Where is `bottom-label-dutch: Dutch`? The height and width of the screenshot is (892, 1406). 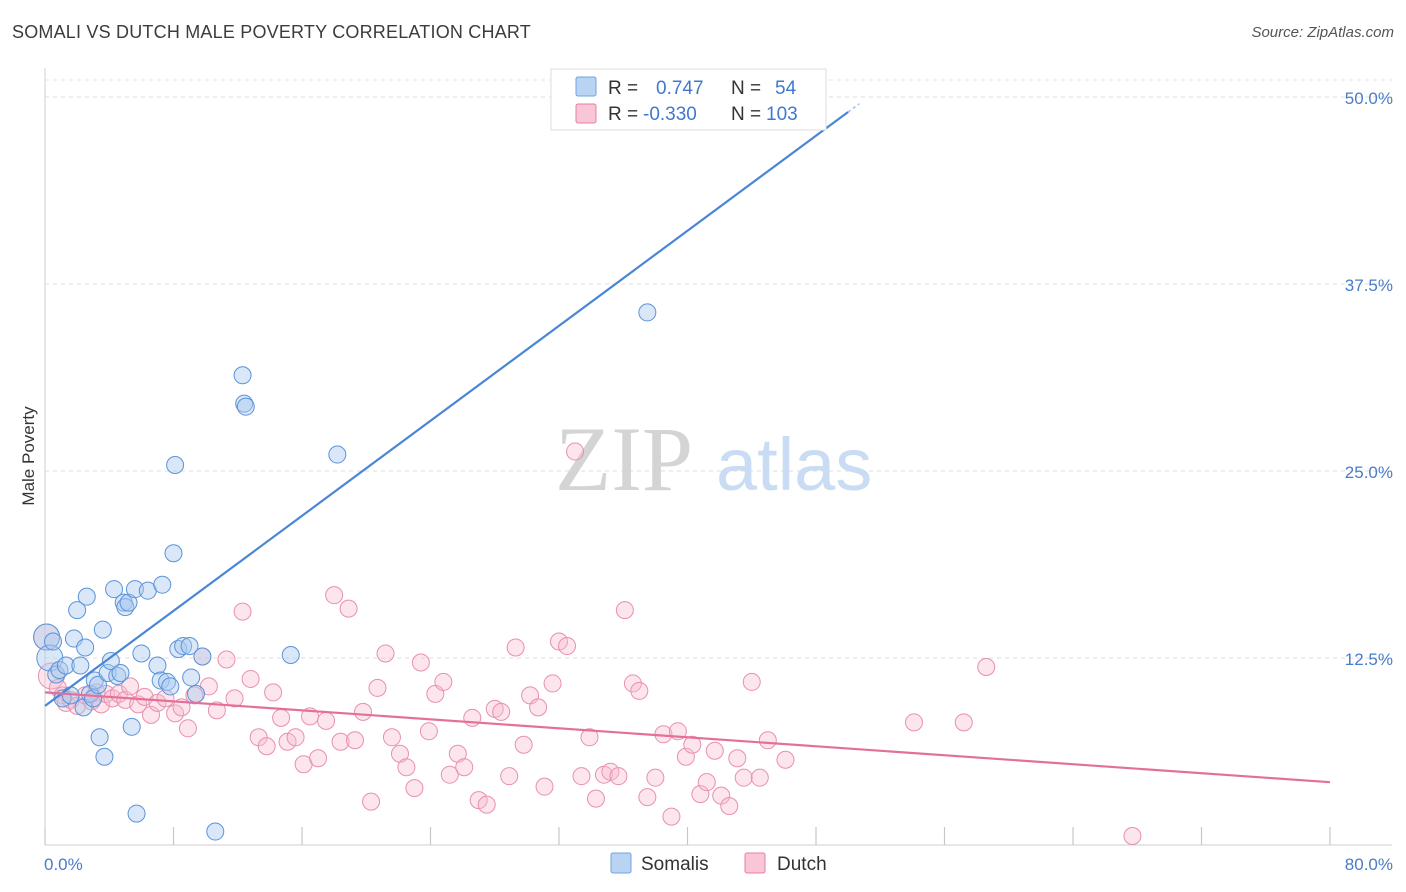 bottom-label-dutch: Dutch is located at coordinates (802, 864).